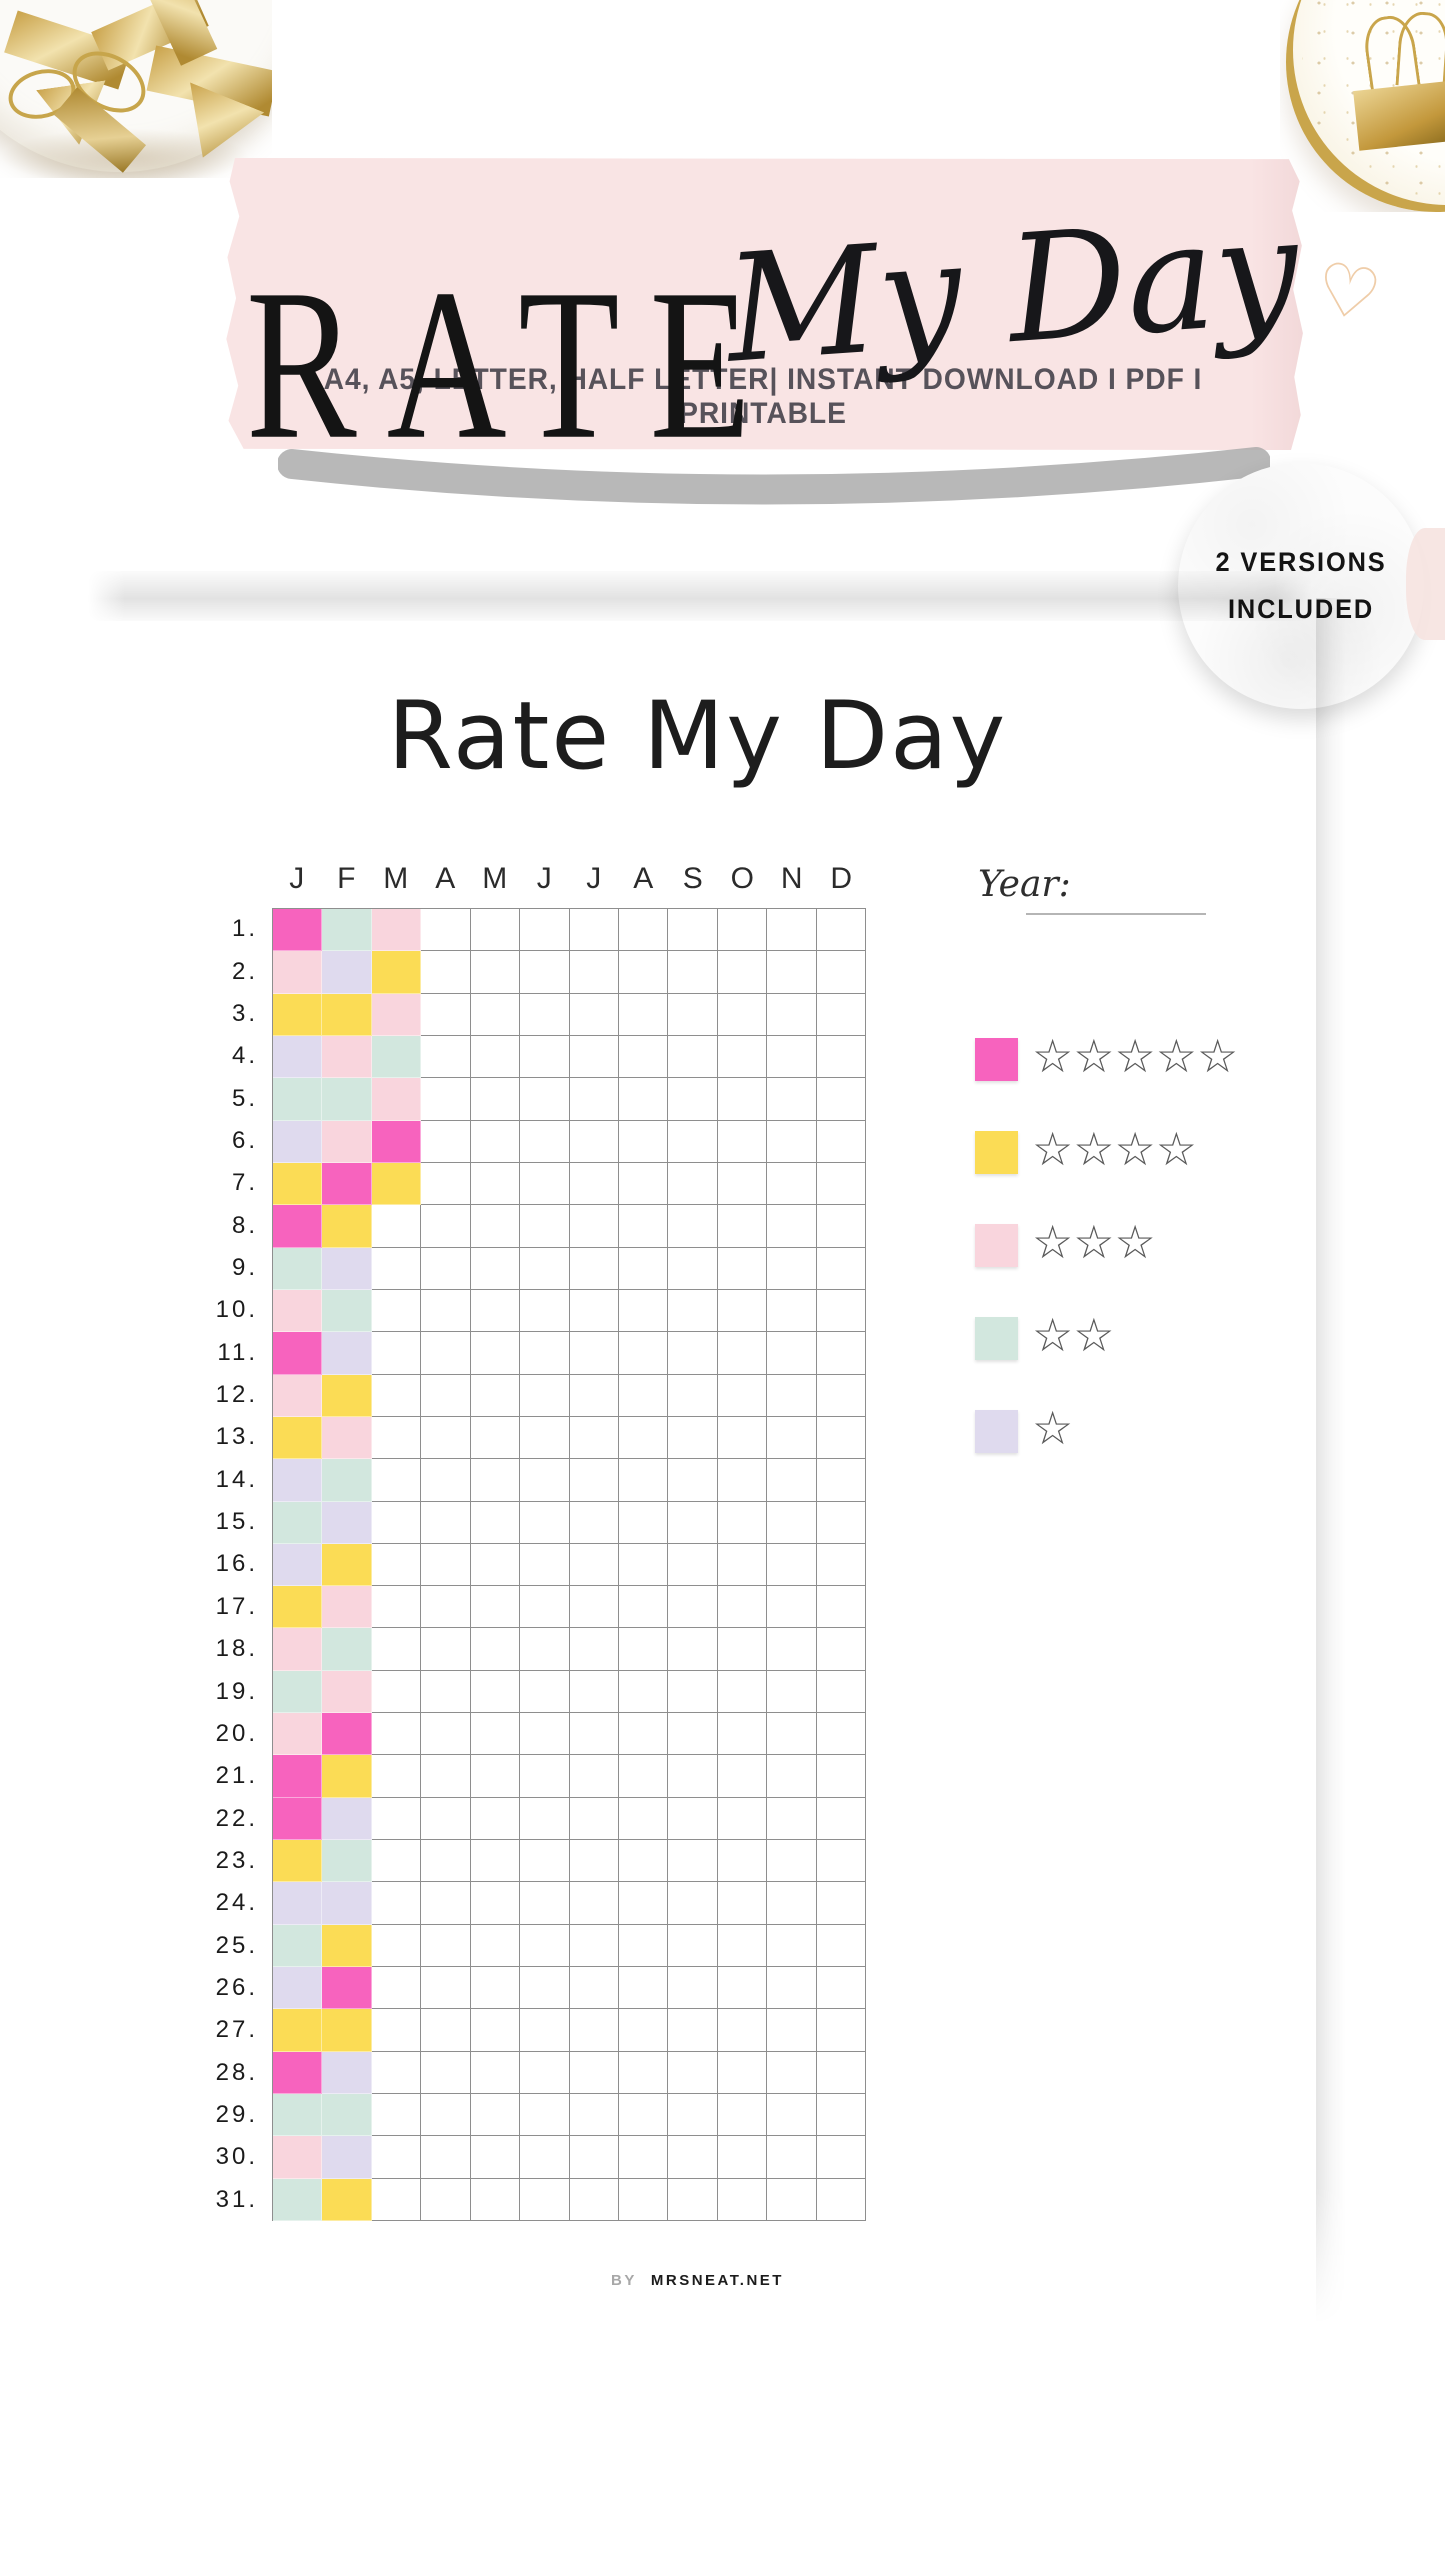 The width and height of the screenshot is (1445, 2569). Describe the element at coordinates (791, 878) in the screenshot. I see `month-letter: N` at that location.